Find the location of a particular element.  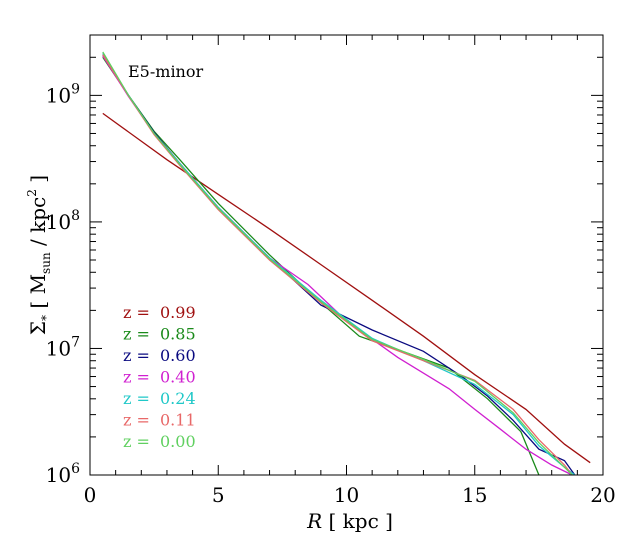

y-axis-label-open: [ M is located at coordinates (38, 291).